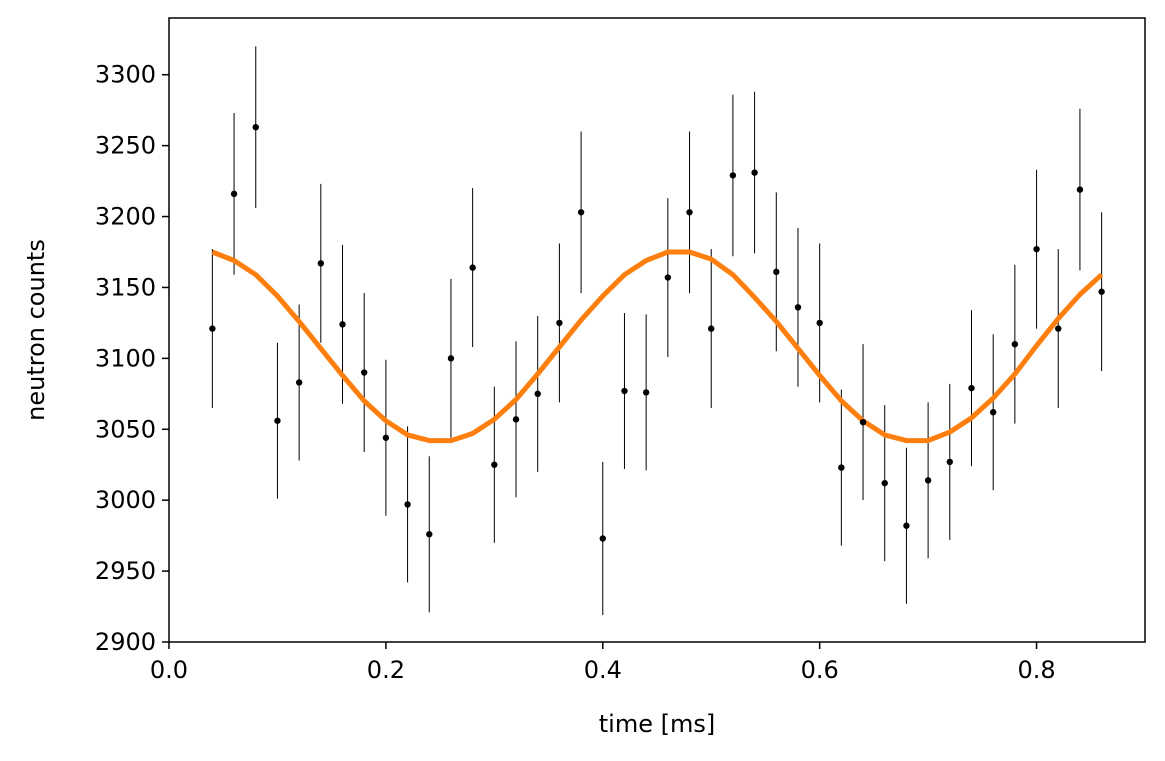 The height and width of the screenshot is (761, 1165). What do you see at coordinates (125, 571) in the screenshot?
I see `y-tick-label: 2950` at bounding box center [125, 571].